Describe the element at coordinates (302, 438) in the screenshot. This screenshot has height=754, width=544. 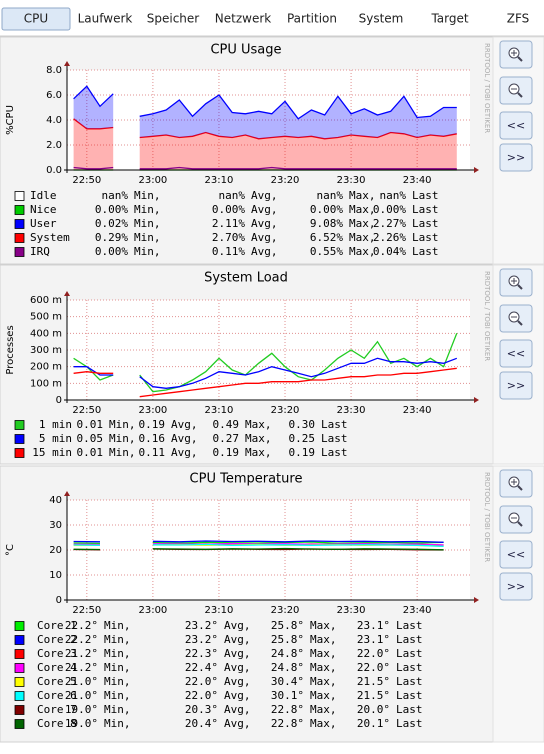
I see `legend-stat: 0.25` at that location.